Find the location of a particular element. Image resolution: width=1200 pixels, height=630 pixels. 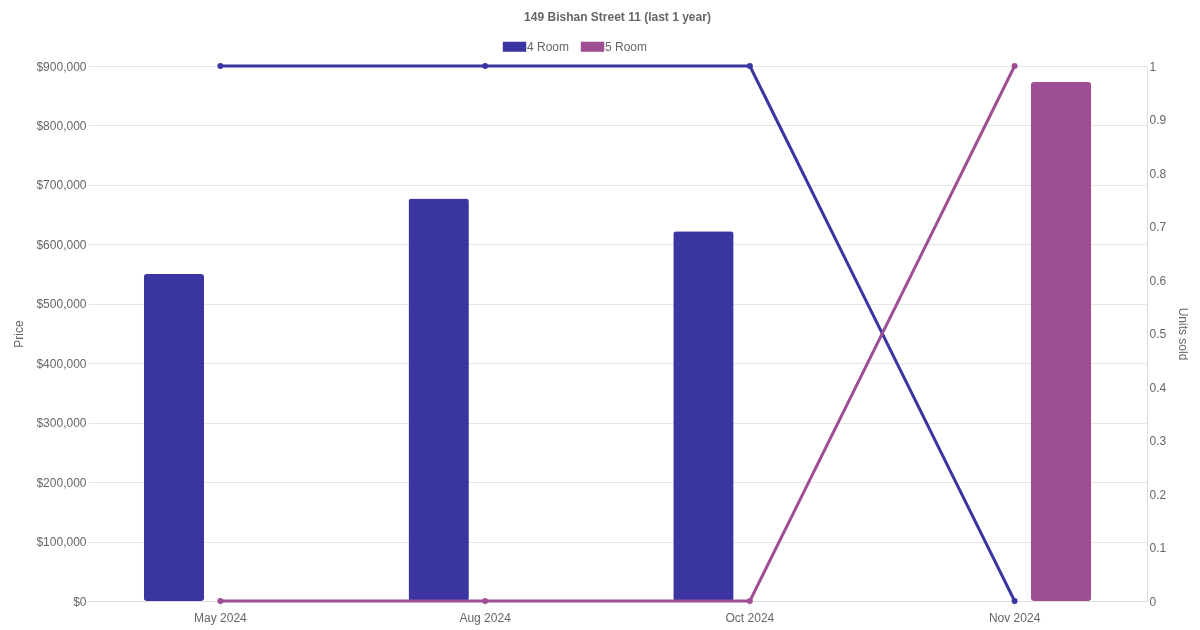

y2-tick-label: 0.3 is located at coordinates (1158, 441).